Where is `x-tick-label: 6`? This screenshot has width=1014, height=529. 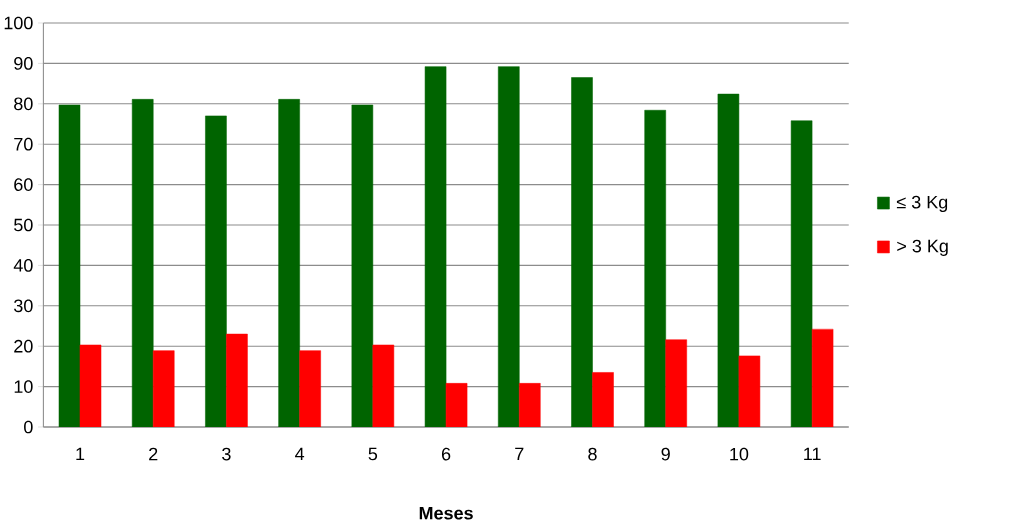 x-tick-label: 6 is located at coordinates (446, 454).